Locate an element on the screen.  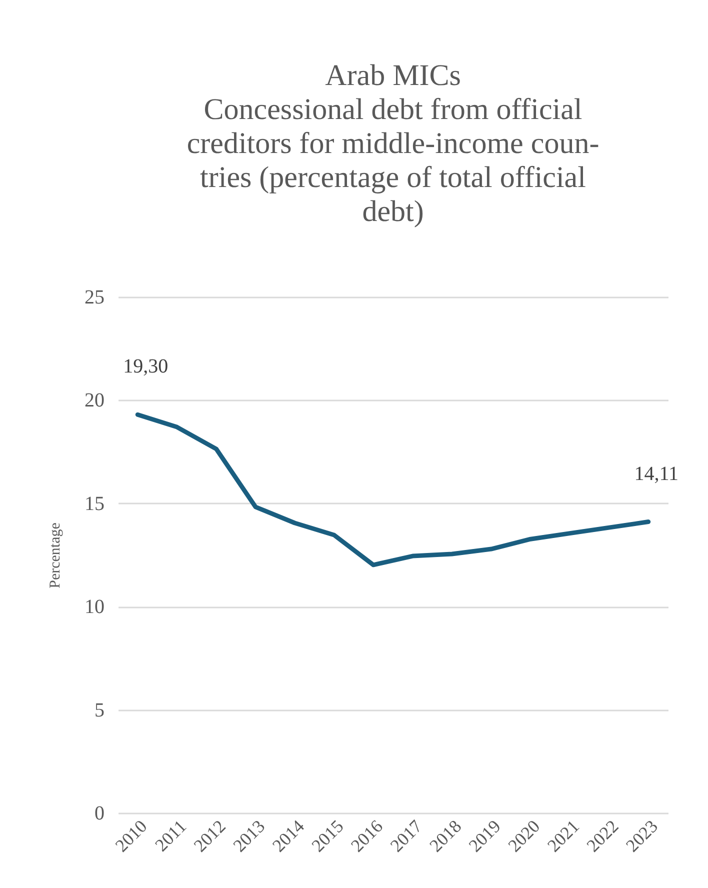
y-tick-label: 10 is located at coordinates (94, 607).